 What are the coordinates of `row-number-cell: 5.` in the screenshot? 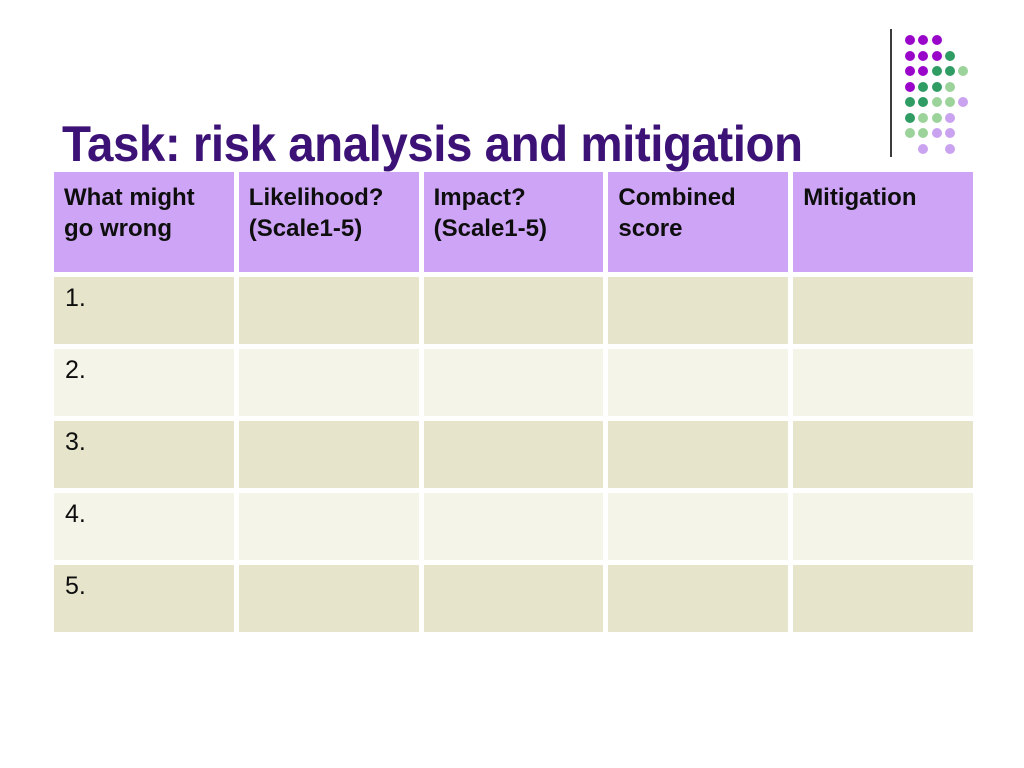 It's located at (144, 598).